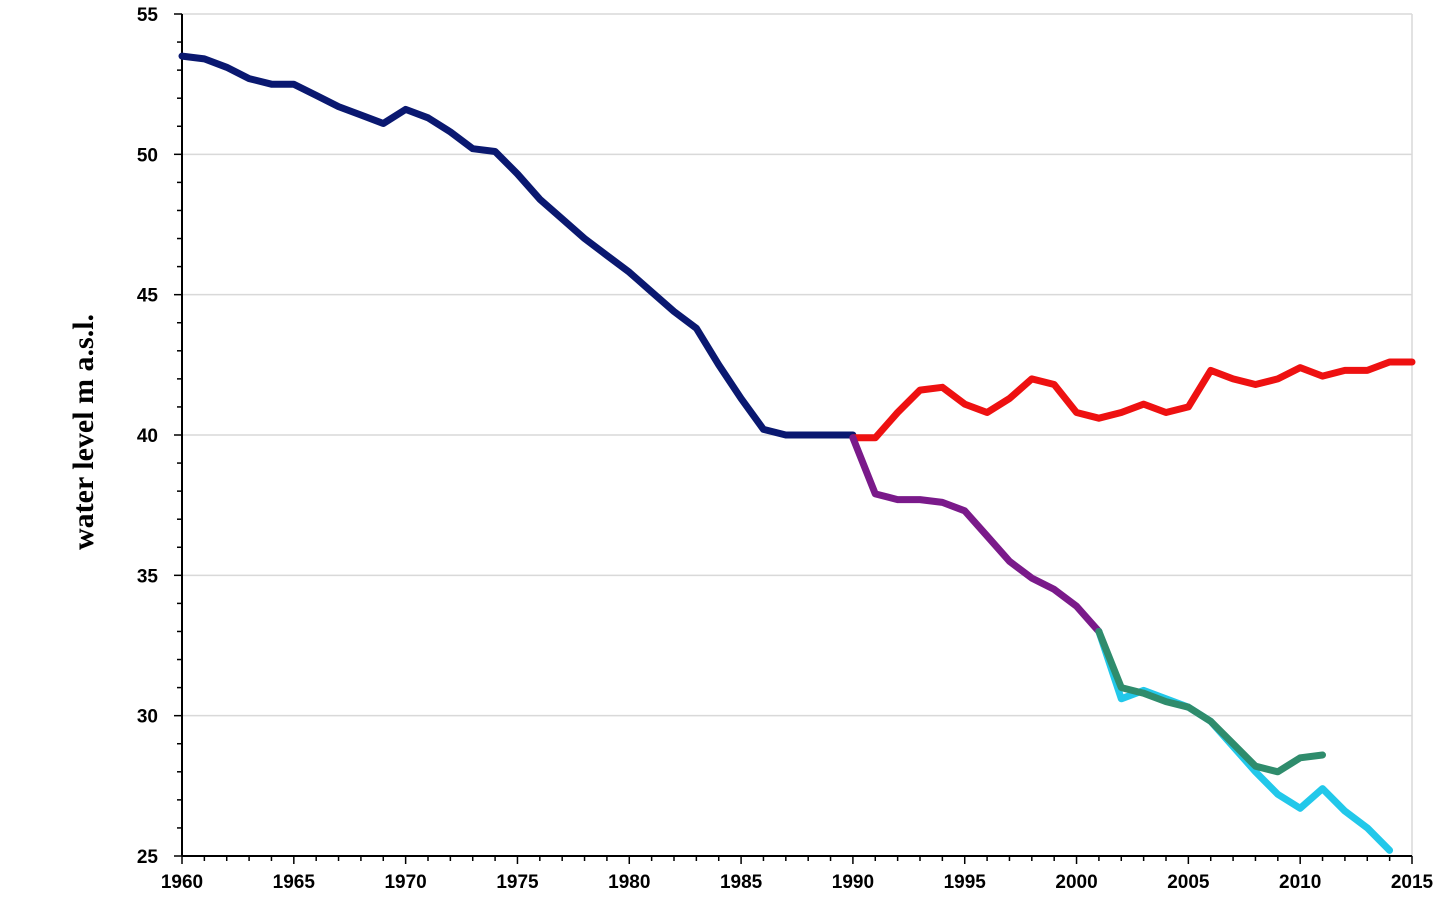 The height and width of the screenshot is (906, 1454). What do you see at coordinates (294, 882) in the screenshot?
I see `x-tick-label: 1965` at bounding box center [294, 882].